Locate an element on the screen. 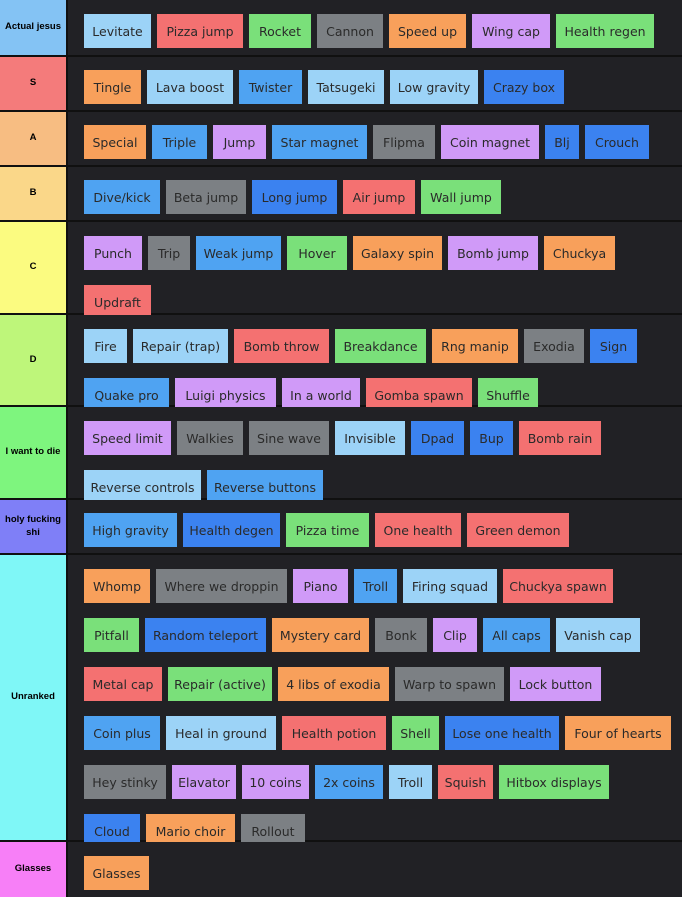  tier-item-chip: Walkies is located at coordinates (210, 438).